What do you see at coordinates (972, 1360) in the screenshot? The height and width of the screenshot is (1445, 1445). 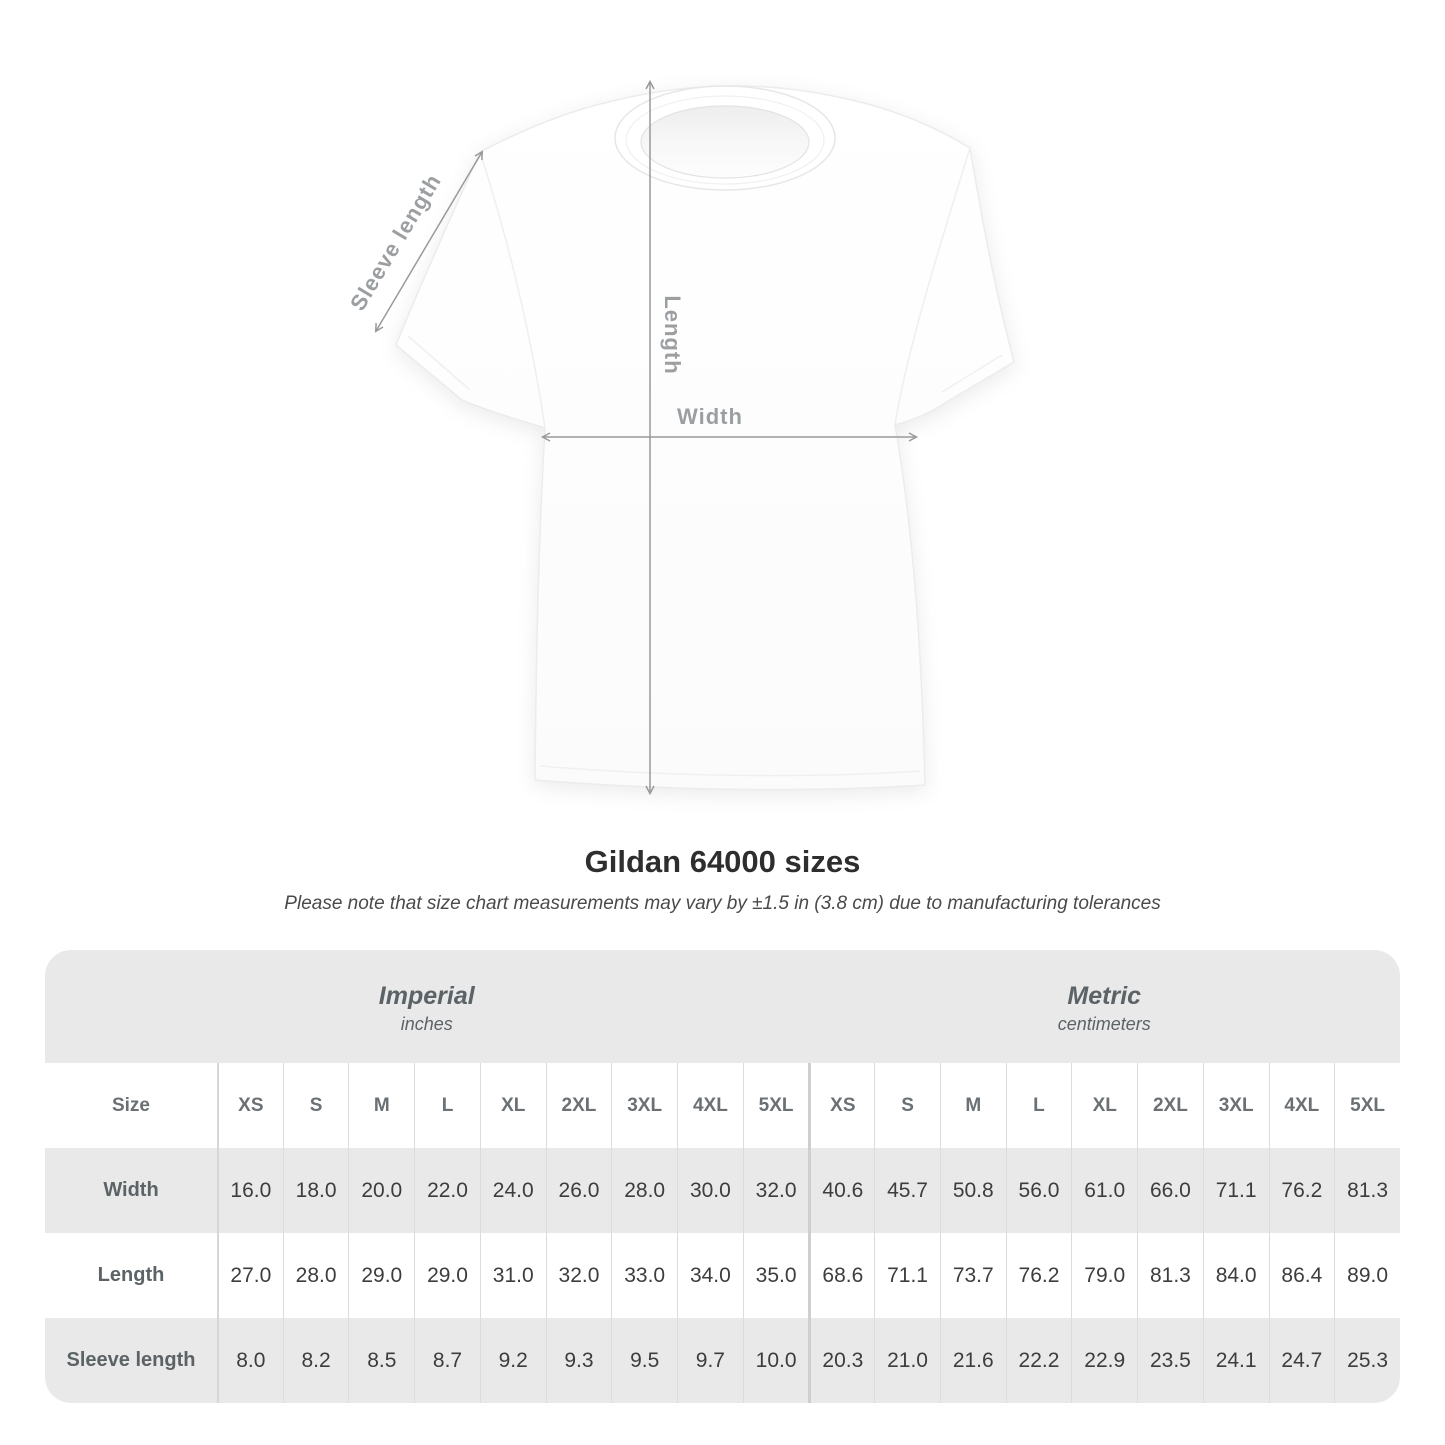 I see `sleeve-metric-m: 21.6` at bounding box center [972, 1360].